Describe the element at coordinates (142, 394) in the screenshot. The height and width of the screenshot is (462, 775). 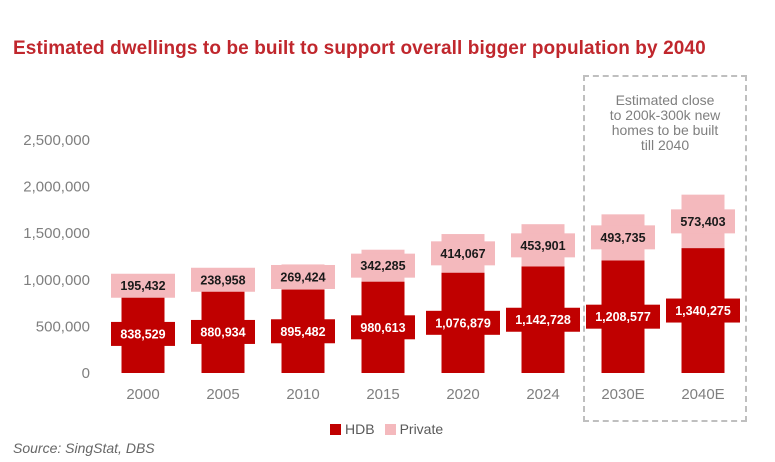
I see `x-tick-label: 2000` at that location.